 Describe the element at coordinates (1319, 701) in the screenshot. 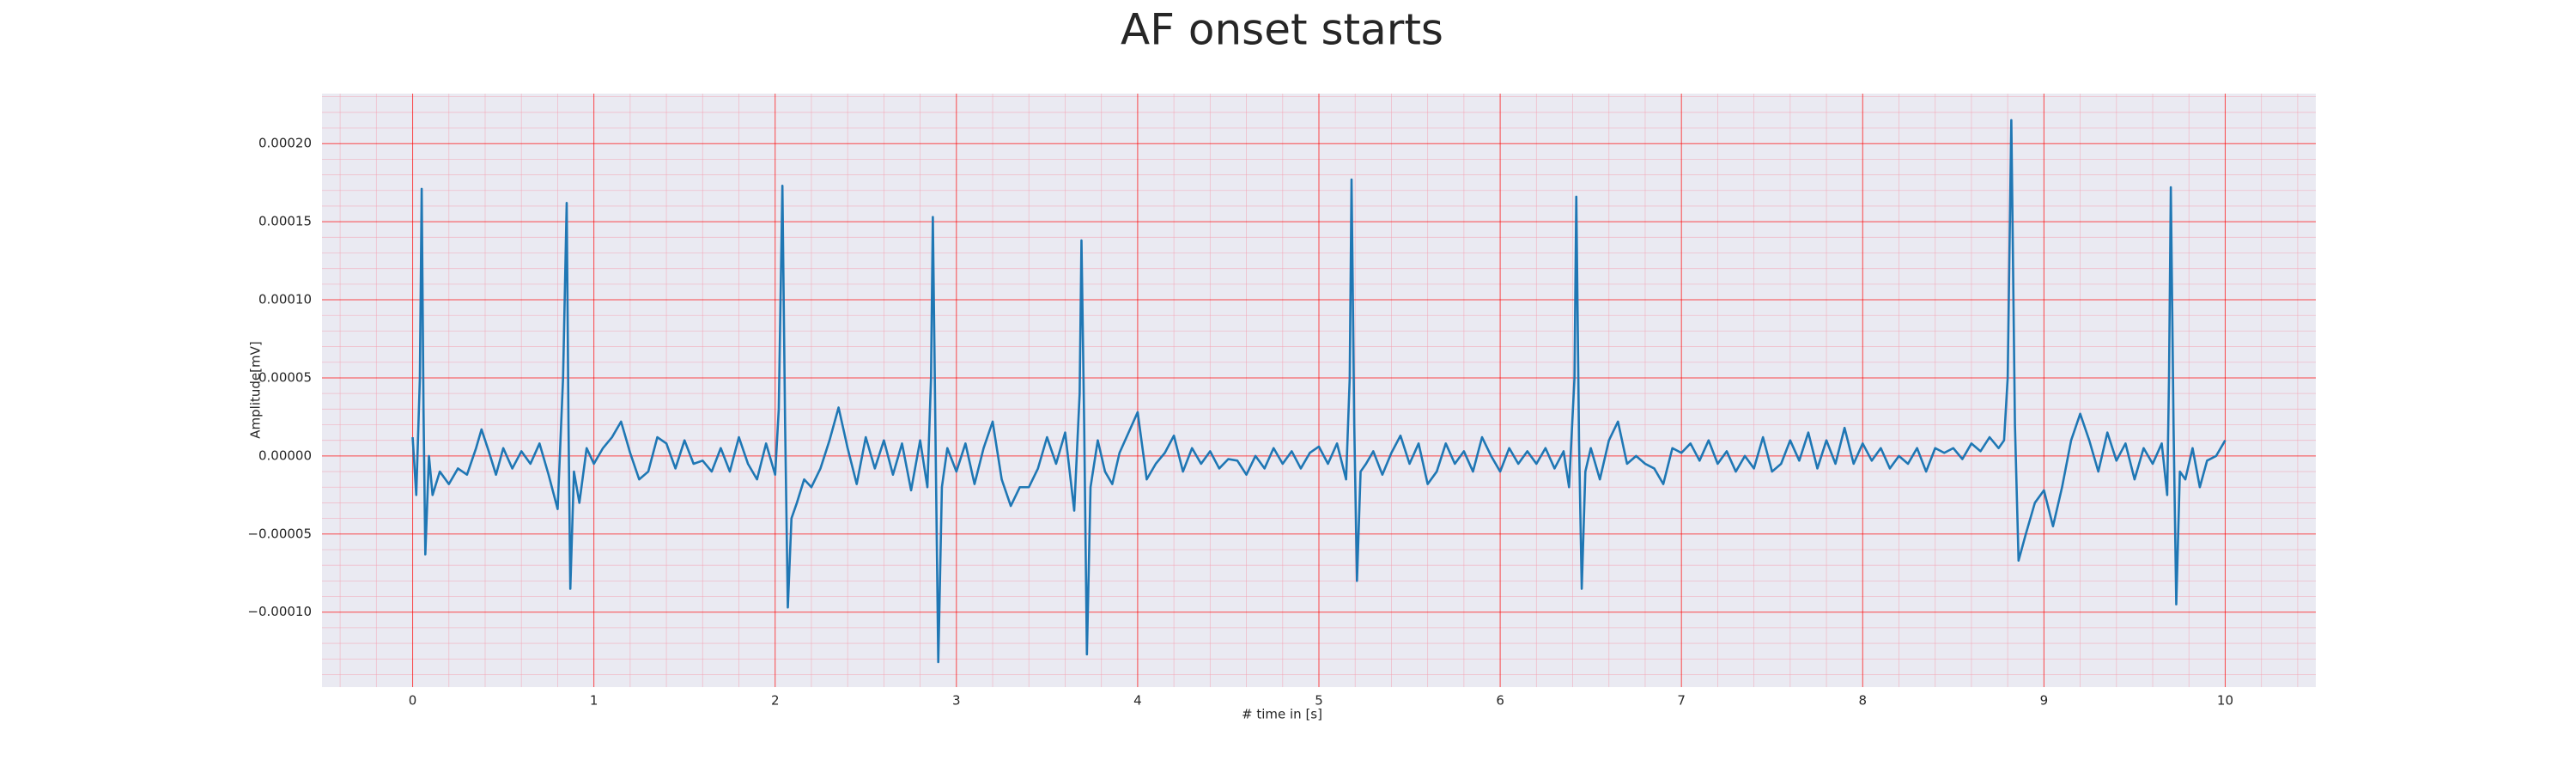

I see `x-tick-label: 5` at that location.